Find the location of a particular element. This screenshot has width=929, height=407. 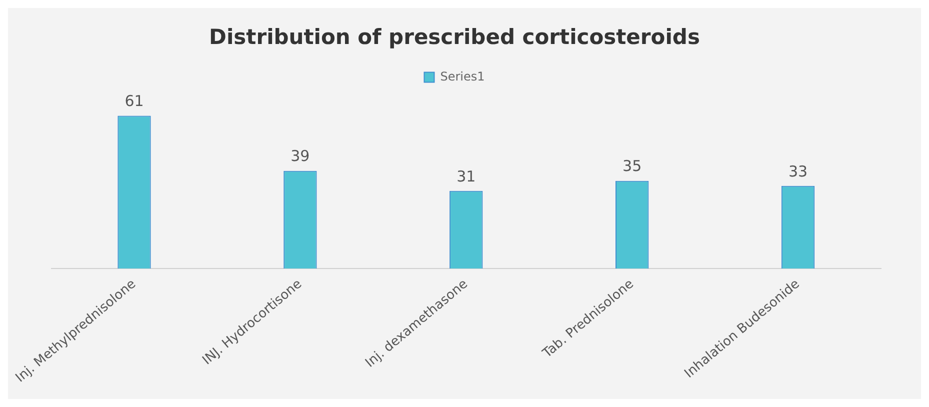

data-label: 33 is located at coordinates (798, 171).